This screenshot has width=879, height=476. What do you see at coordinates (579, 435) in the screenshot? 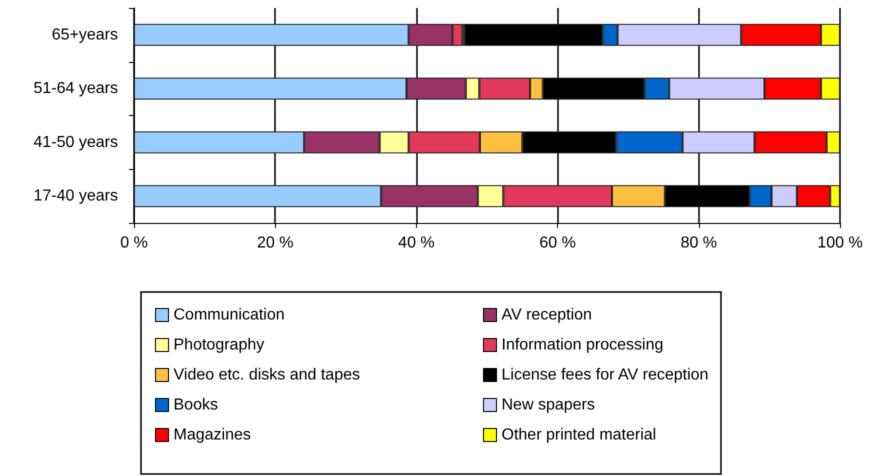
I see `legend-label: Other printed material` at bounding box center [579, 435].